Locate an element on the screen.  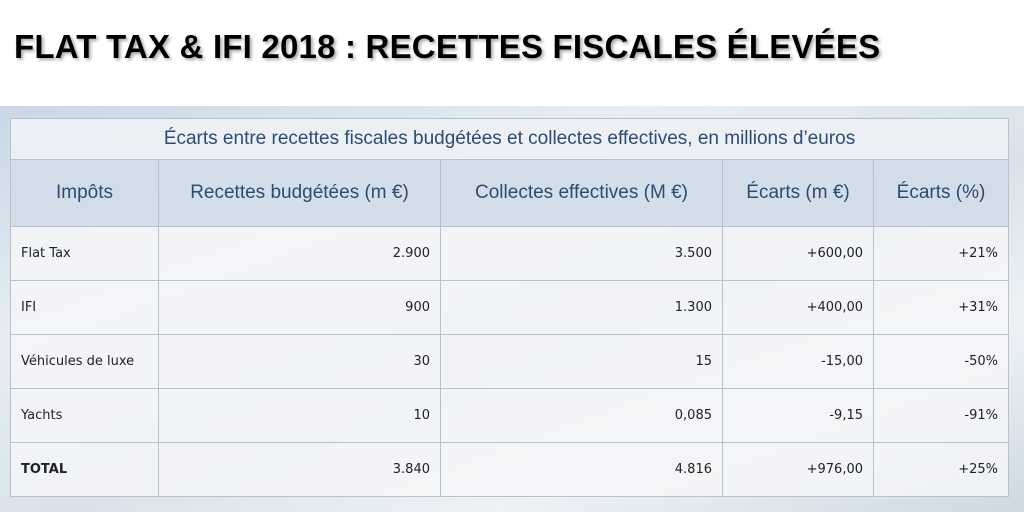
column-header: Collectes effectives (M €) is located at coordinates (581, 193).